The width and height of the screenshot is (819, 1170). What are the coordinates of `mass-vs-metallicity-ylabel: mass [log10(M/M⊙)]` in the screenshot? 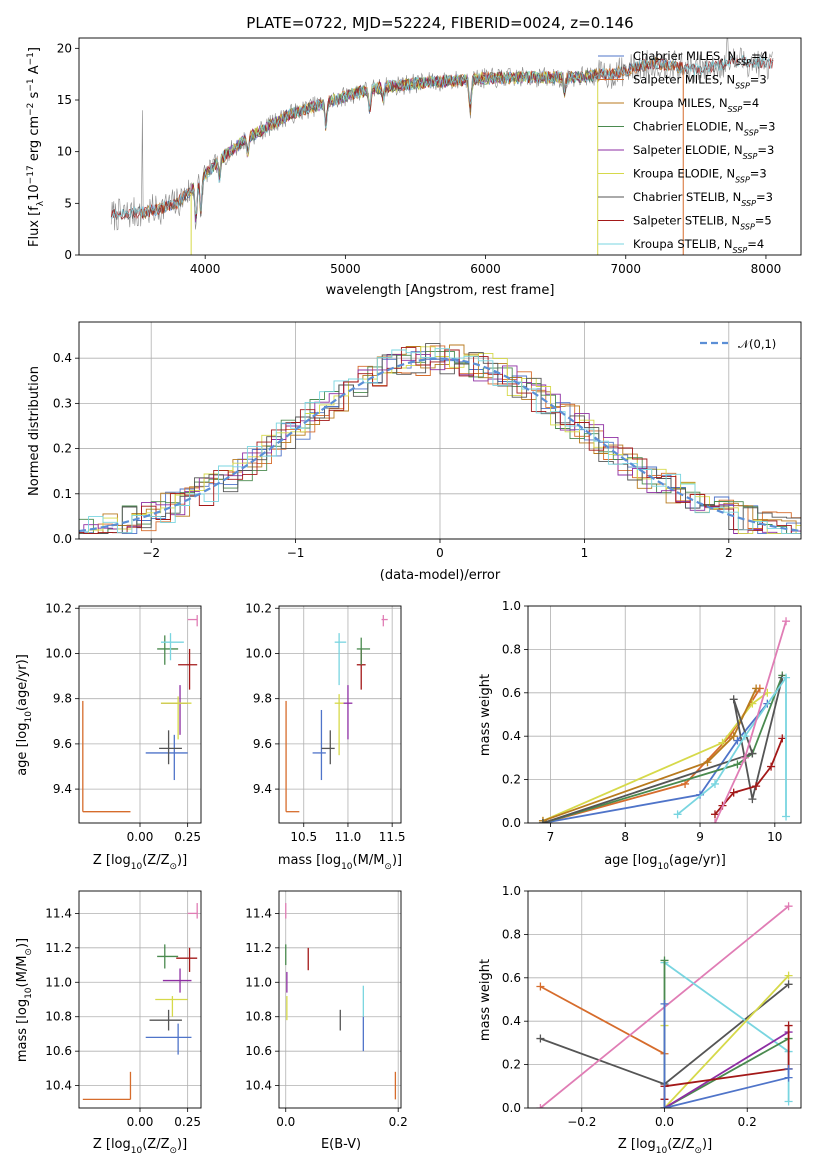 It's located at (24, 1000).